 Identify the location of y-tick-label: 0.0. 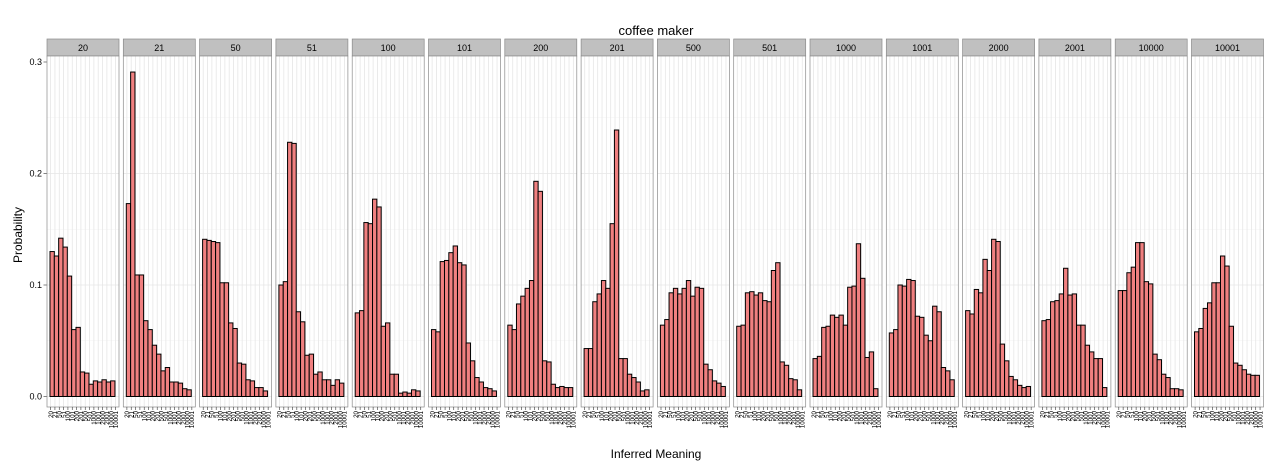
(35, 397).